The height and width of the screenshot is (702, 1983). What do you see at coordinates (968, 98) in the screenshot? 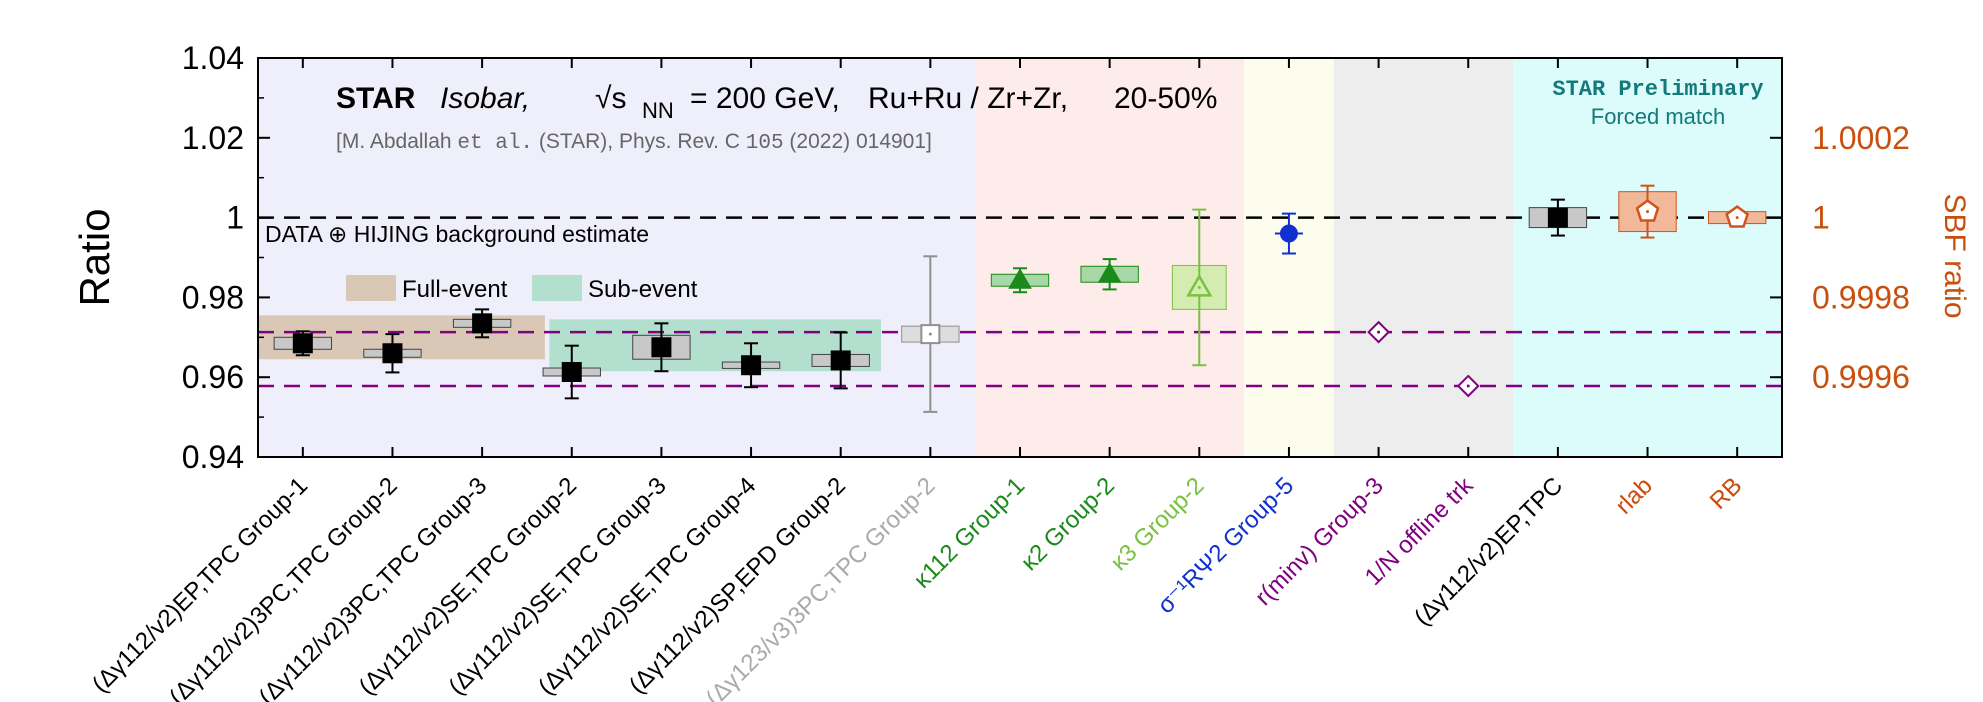
I see `chart-subtitle-collision: Ru+Ru / Zr+Zr,` at bounding box center [968, 98].